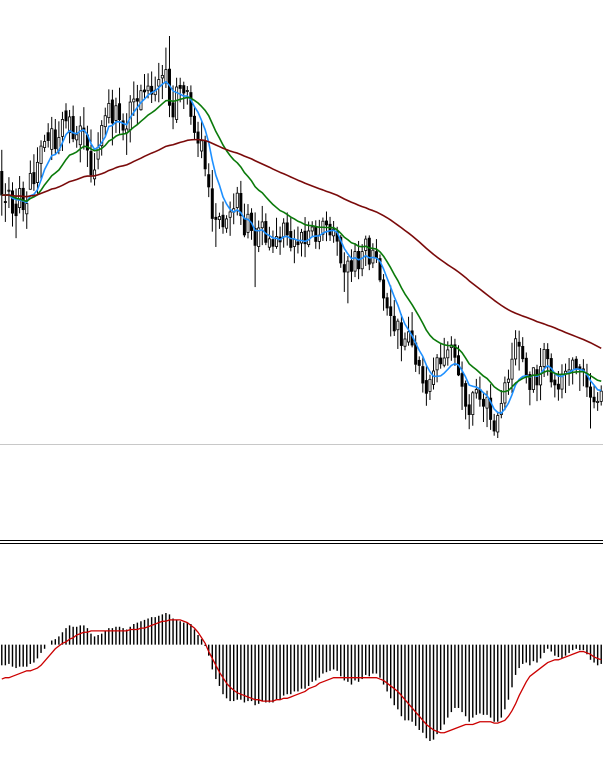  I want to click on panel-separator, so click(301, 542).